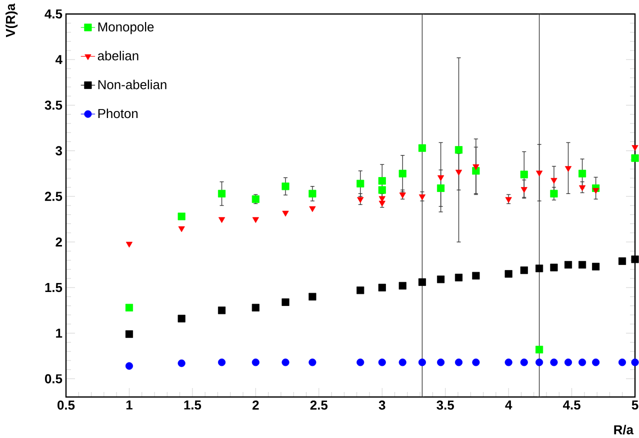 Image resolution: width=639 pixels, height=438 pixels. What do you see at coordinates (382, 405) in the screenshot?
I see `x-tick-label: 3` at bounding box center [382, 405].